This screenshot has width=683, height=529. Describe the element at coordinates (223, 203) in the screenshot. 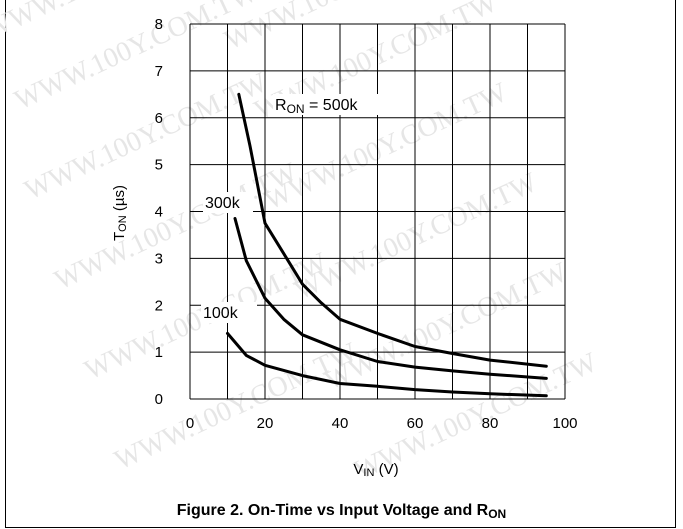

I see `series-label: 300k` at that location.